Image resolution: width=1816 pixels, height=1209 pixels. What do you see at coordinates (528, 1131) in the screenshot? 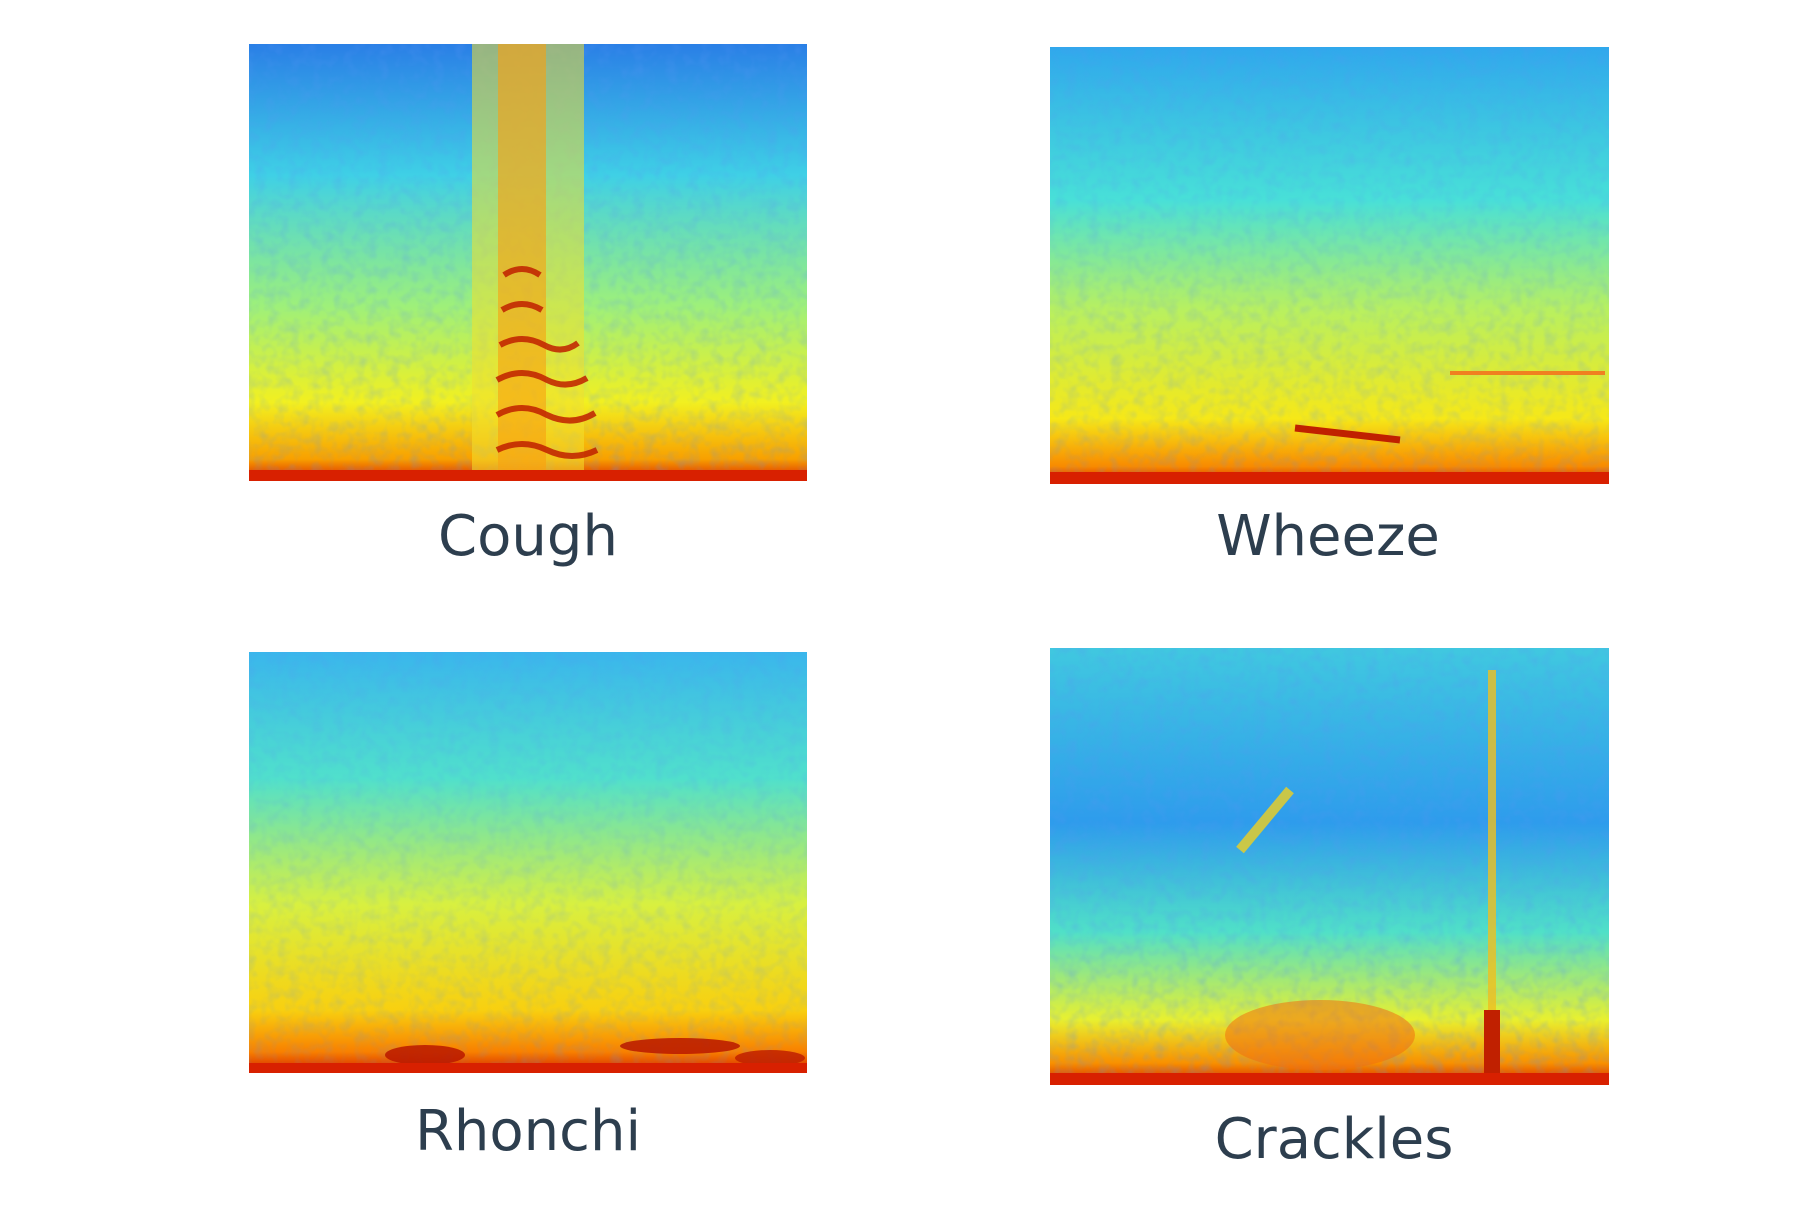
I see `panel-label: Rhonchi` at bounding box center [528, 1131].